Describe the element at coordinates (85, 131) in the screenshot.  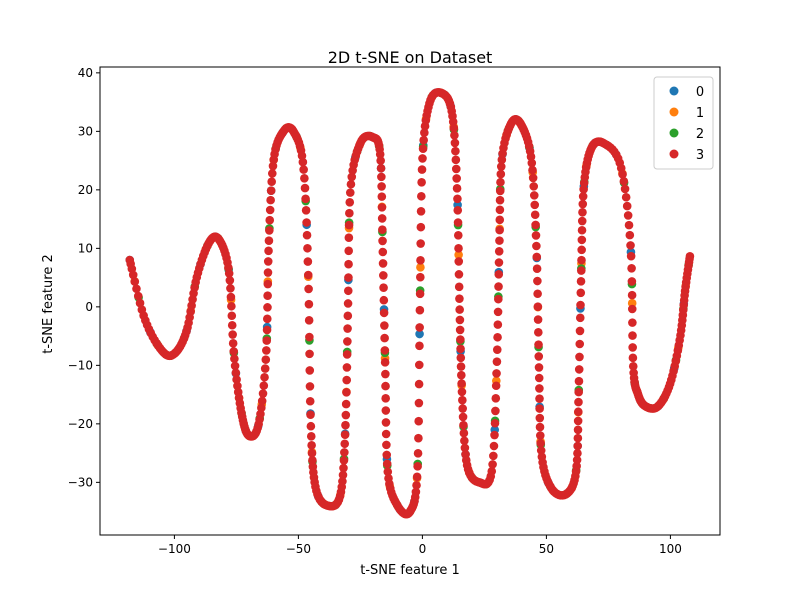
I see `y-tick-label: 30` at that location.